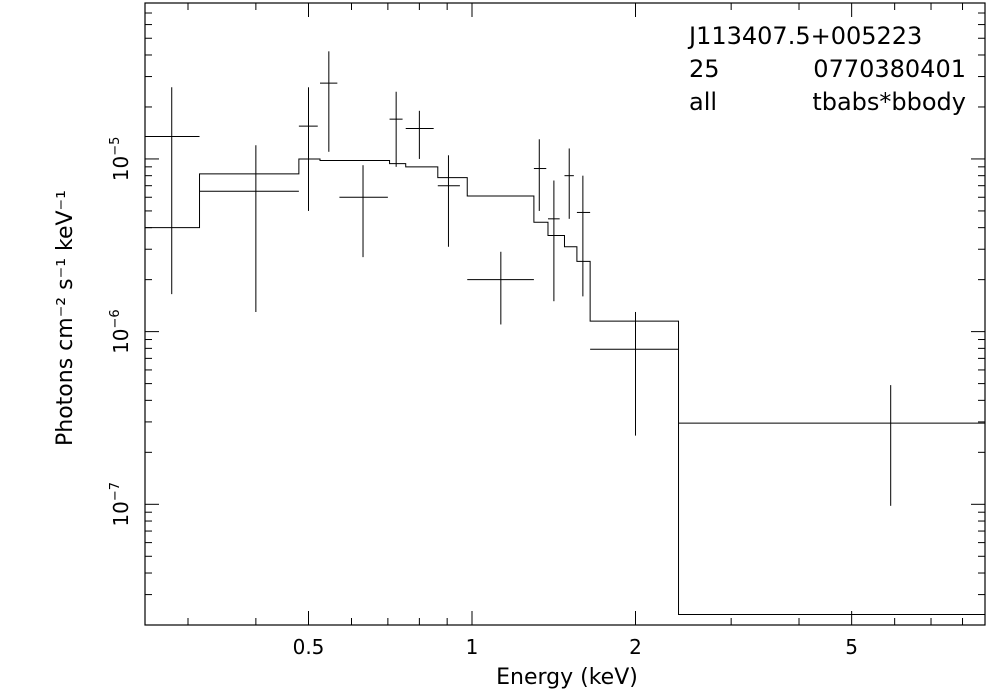 Image resolution: width=988 pixels, height=690 pixels. What do you see at coordinates (65, 318) in the screenshot?
I see `y-axis-label: Photons cm⁻² s⁻¹ keV⁻¹` at bounding box center [65, 318].